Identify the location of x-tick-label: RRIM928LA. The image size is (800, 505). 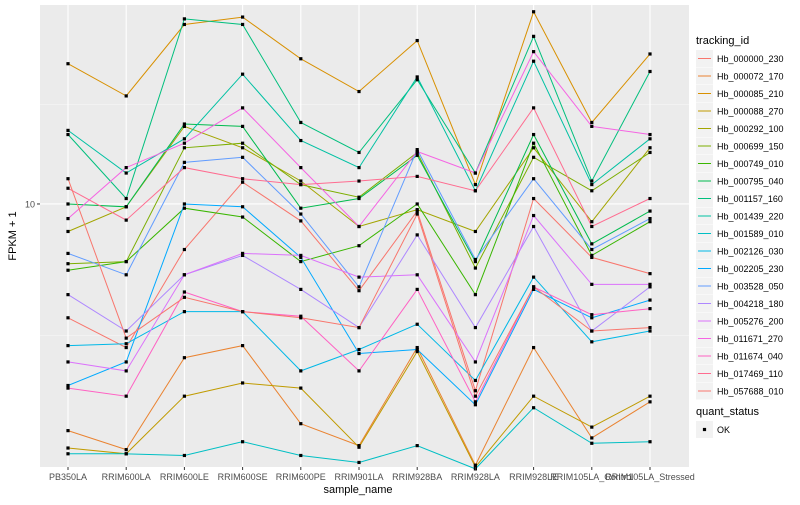
(475, 477).